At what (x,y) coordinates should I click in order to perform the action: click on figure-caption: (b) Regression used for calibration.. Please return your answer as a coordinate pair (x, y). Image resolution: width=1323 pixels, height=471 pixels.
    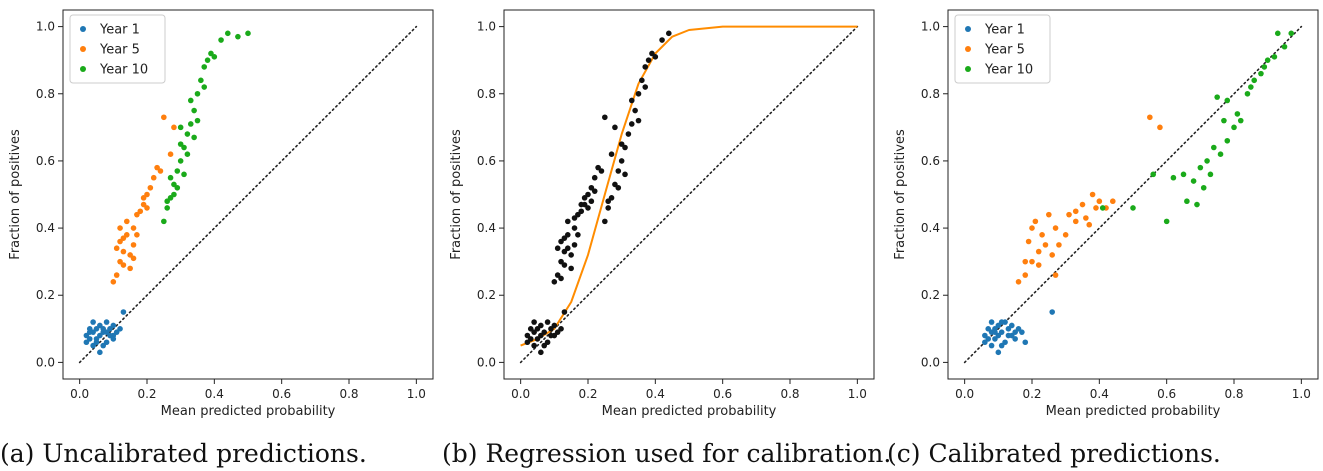
    Looking at the image, I should click on (666, 453).